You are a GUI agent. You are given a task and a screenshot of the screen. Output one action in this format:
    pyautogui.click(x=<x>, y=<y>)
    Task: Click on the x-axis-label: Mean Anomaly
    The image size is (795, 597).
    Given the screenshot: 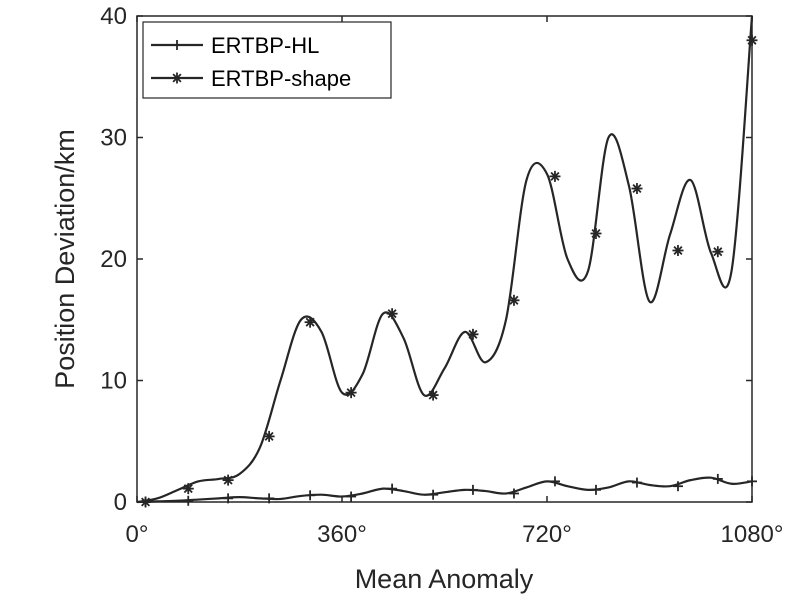 What is the action you would take?
    pyautogui.click(x=444, y=579)
    